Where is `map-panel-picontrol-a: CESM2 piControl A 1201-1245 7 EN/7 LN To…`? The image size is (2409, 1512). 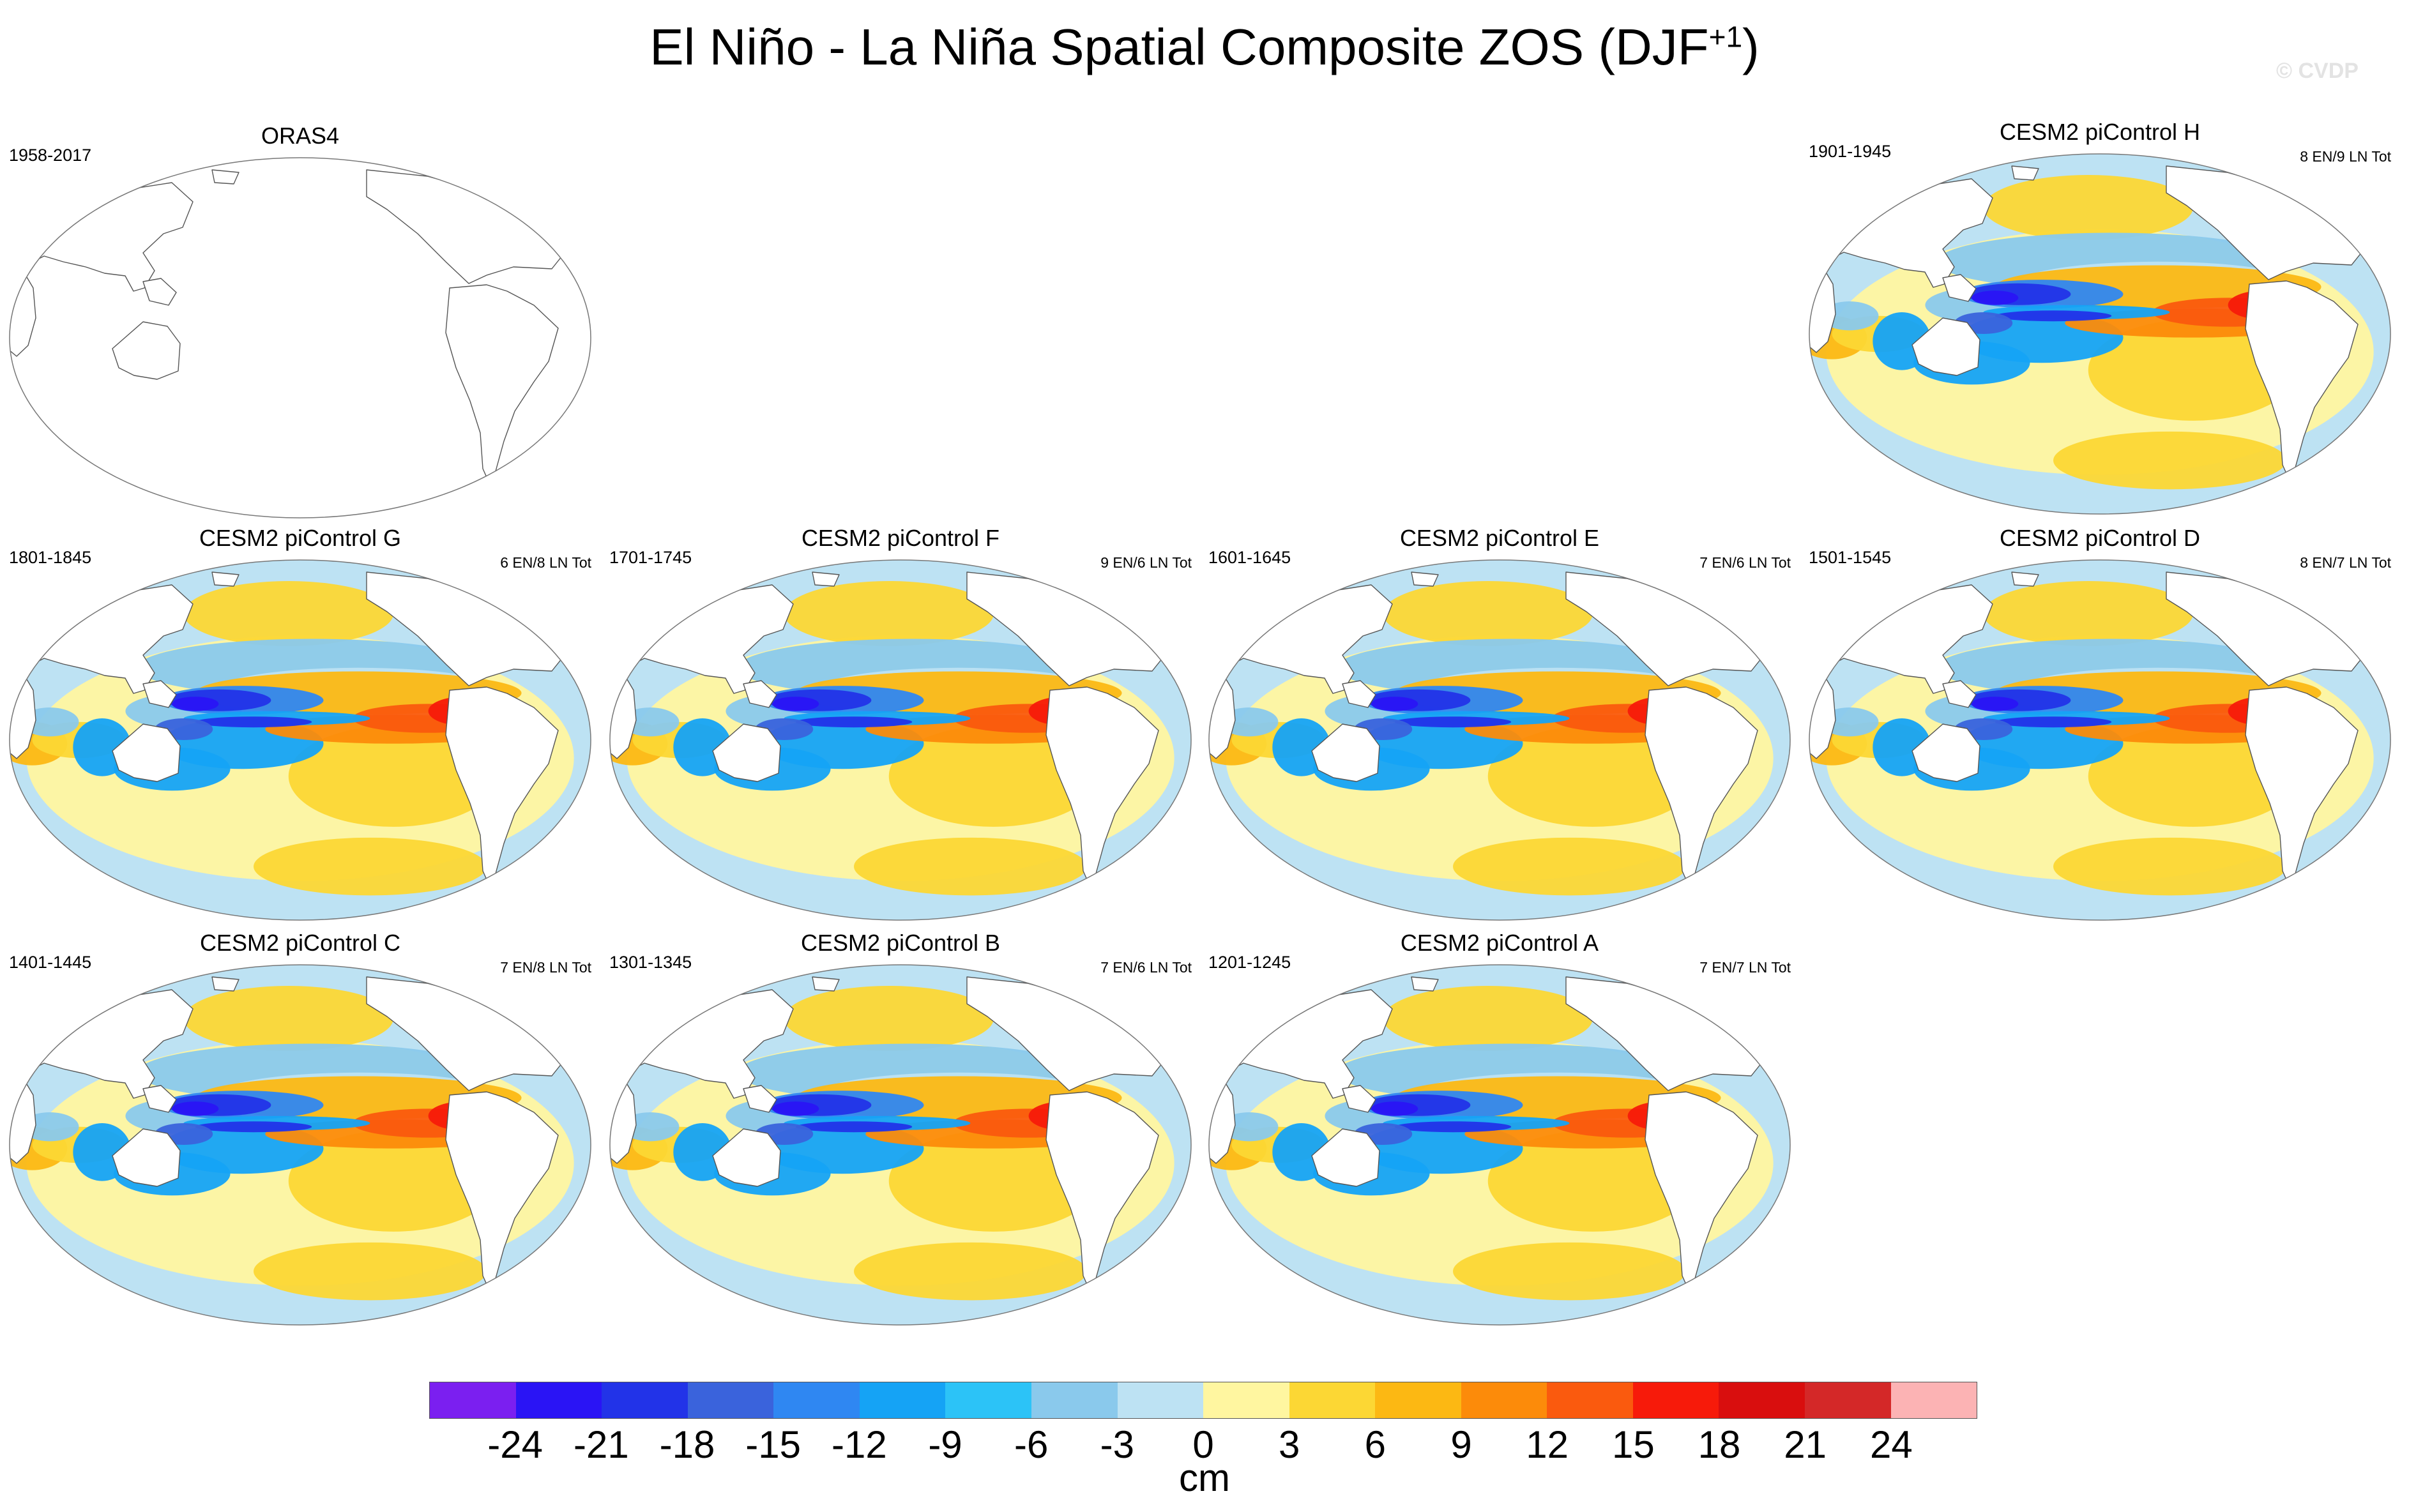 map-panel-picontrol-a: CESM2 piControl A 1201-1245 7 EN/7 LN To… is located at coordinates (1499, 1128).